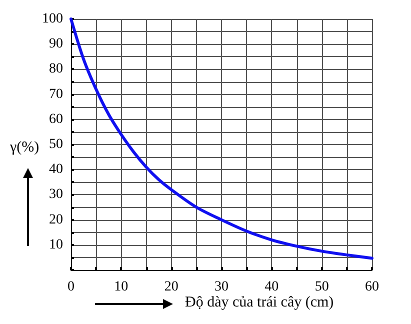  I want to click on x-tick-label: 20, so click(171, 287).